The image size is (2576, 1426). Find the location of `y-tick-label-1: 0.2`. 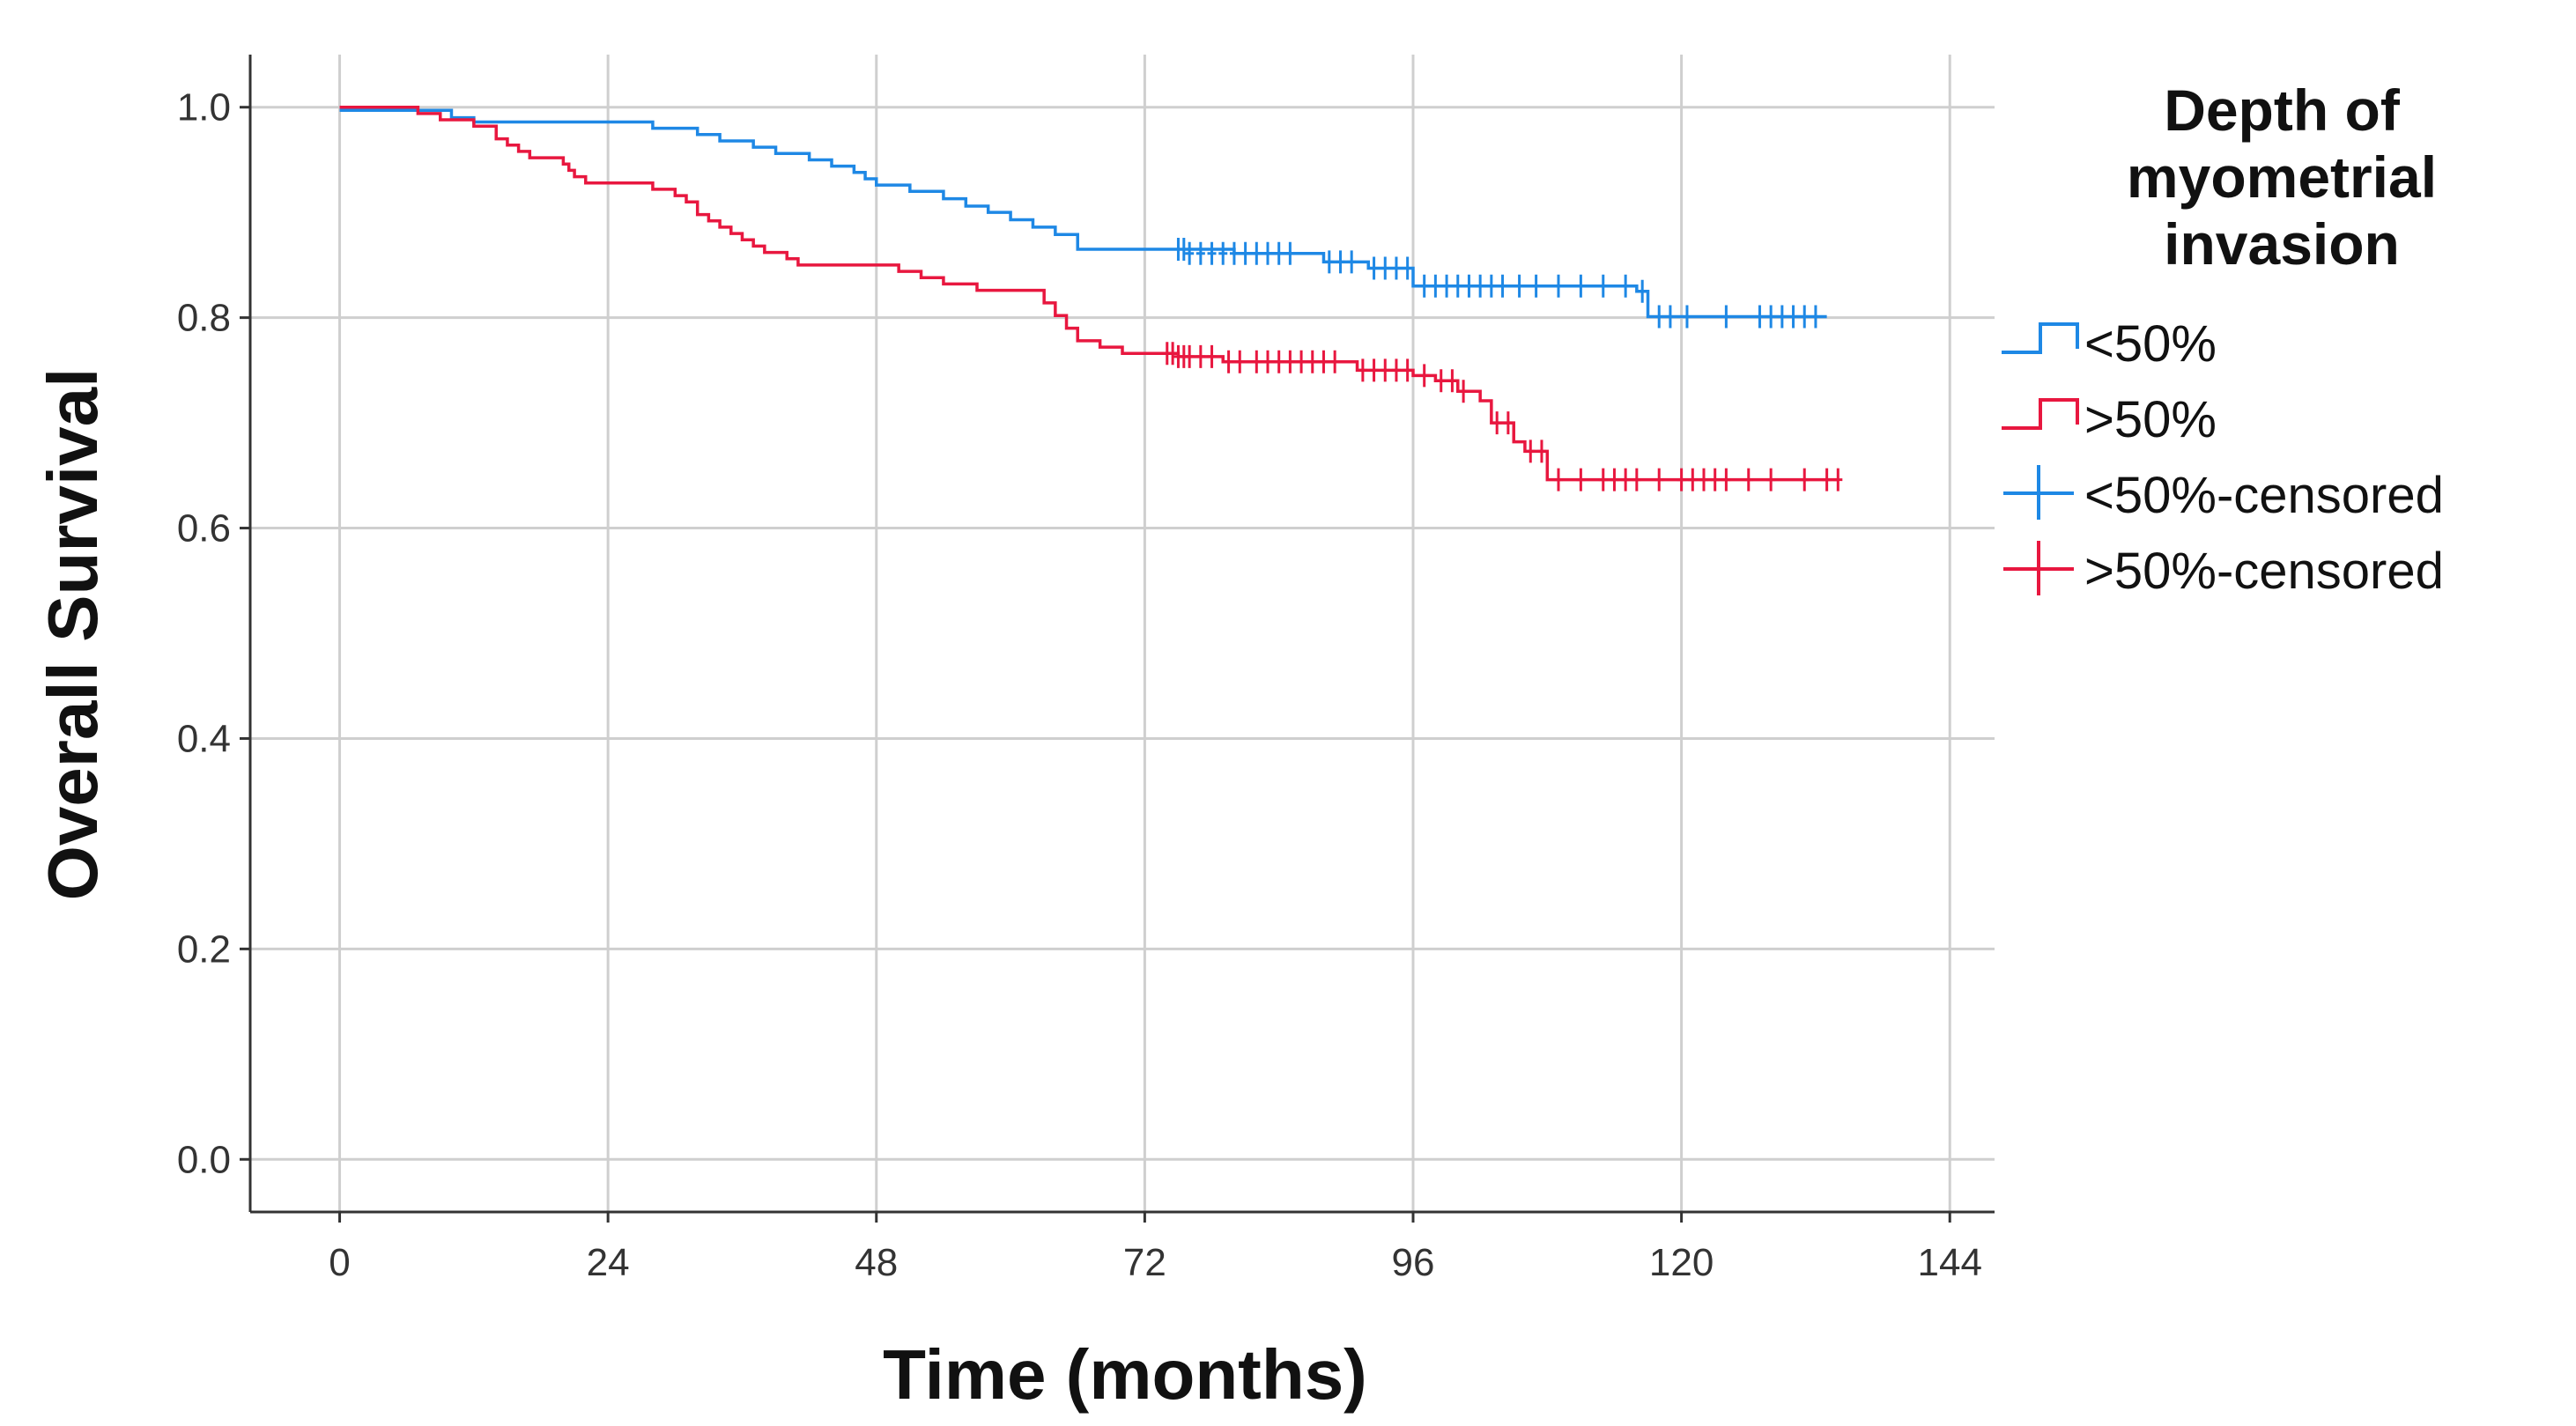

y-tick-label-1: 0.2 is located at coordinates (204, 949).